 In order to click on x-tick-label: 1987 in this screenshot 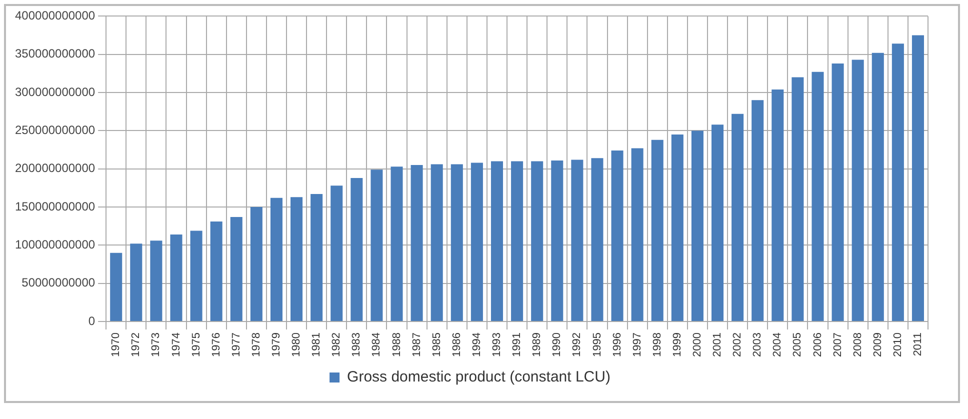, I will do `click(416, 345)`.